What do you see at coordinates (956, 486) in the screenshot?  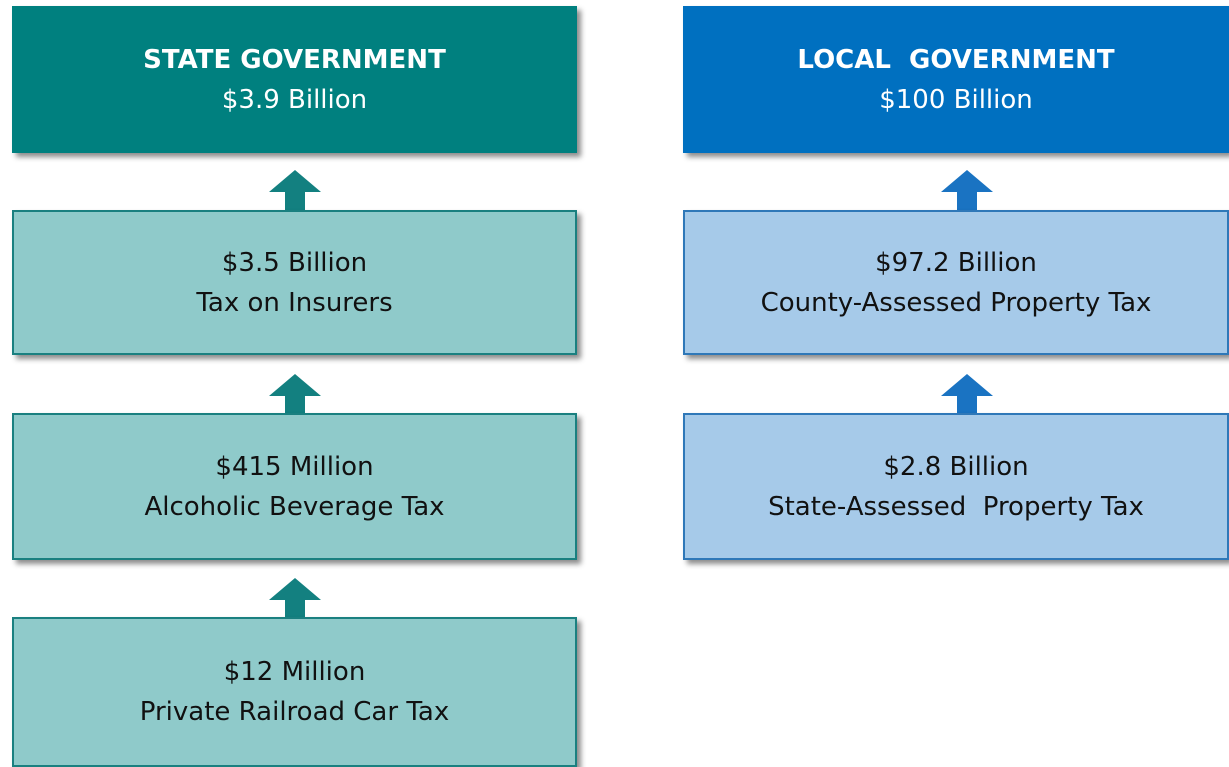 I see `source-box: $2.8 Billion State-Assessed Property Tax` at bounding box center [956, 486].